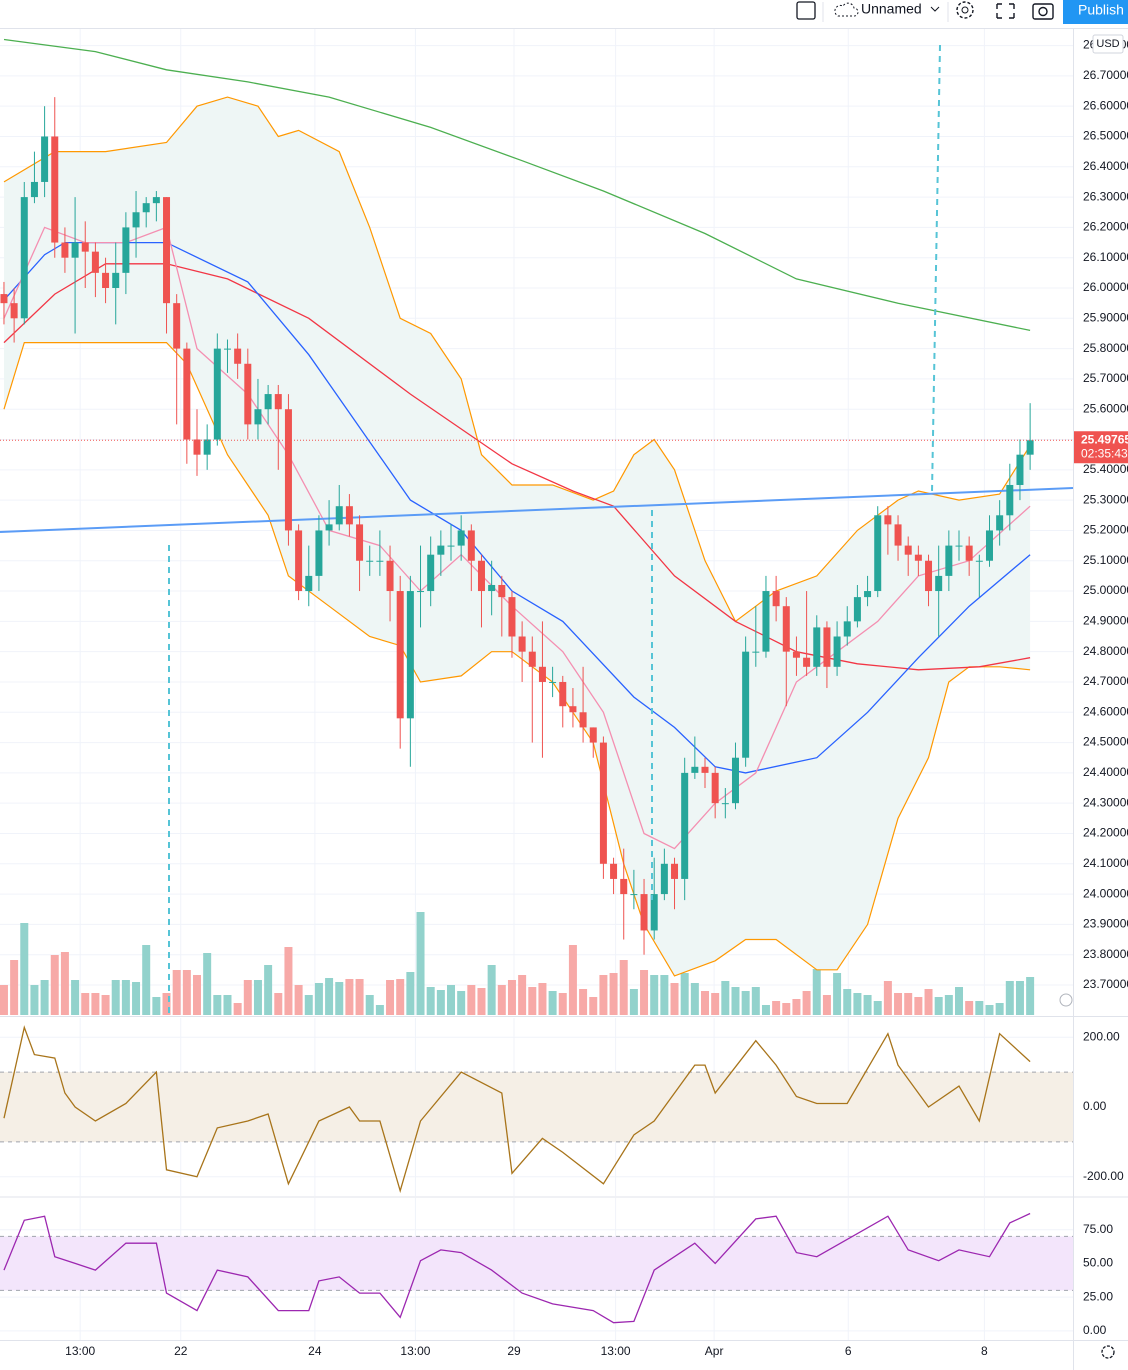 The height and width of the screenshot is (1370, 1128). Describe the element at coordinates (1005, 11) in the screenshot. I see `fullscreen-icon` at that location.